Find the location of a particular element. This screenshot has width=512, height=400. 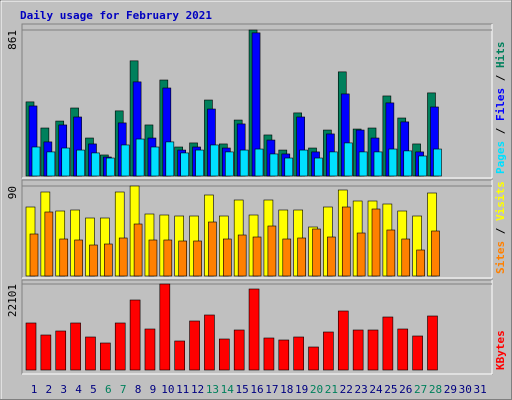

x-tick-label: 20 is located at coordinates (316, 389).